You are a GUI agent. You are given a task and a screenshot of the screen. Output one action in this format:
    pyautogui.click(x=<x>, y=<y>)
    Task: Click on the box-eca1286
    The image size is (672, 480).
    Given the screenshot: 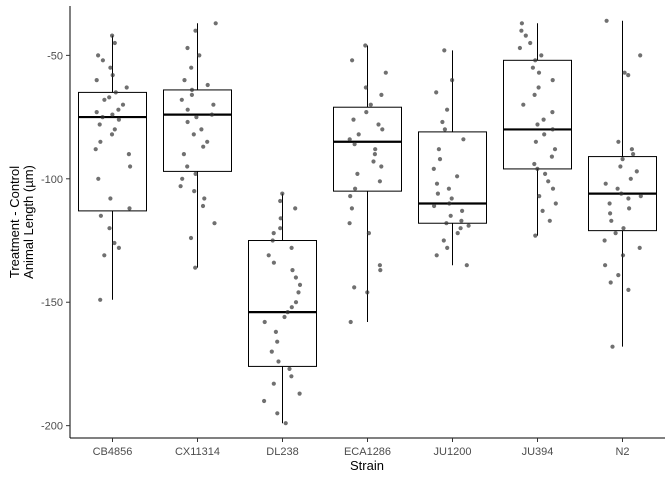 What is the action you would take?
    pyautogui.click(x=367, y=183)
    